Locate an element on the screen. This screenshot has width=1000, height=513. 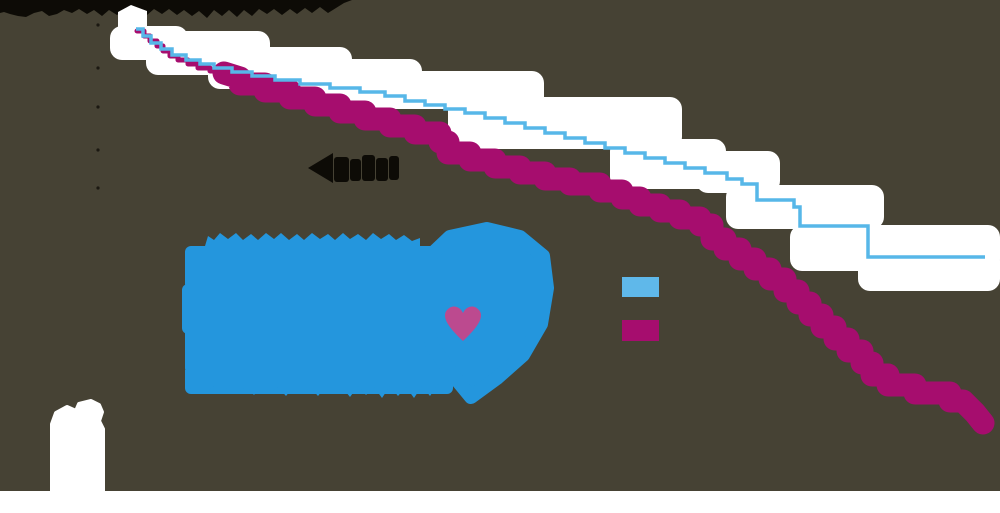
heart-icon is located at coordinates (463, 323).